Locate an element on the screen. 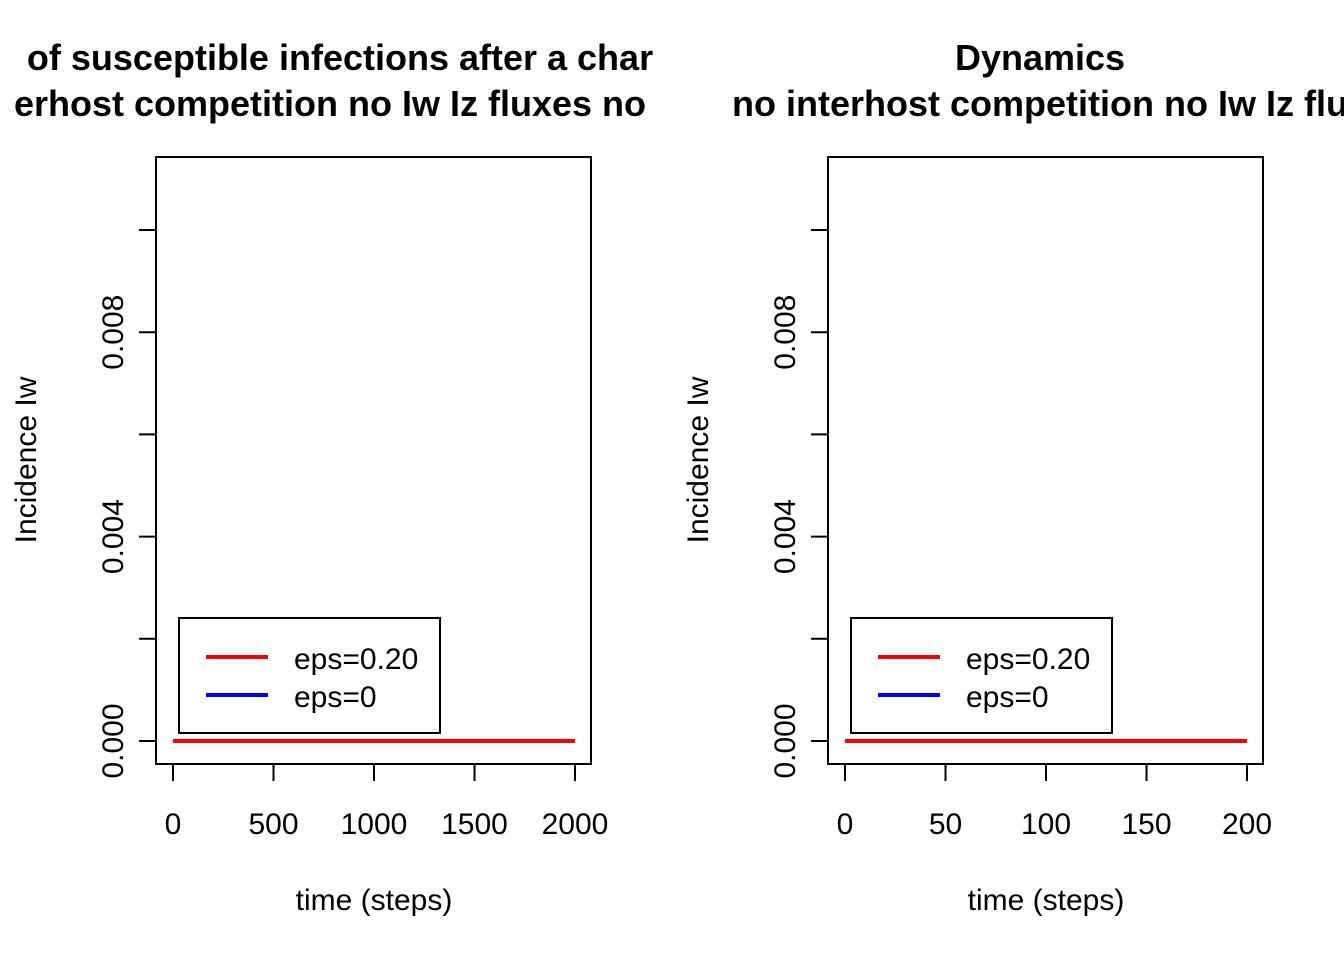 The height and width of the screenshot is (960, 1344). chart-1-x-tick-label-2: 1000 is located at coordinates (374, 824).